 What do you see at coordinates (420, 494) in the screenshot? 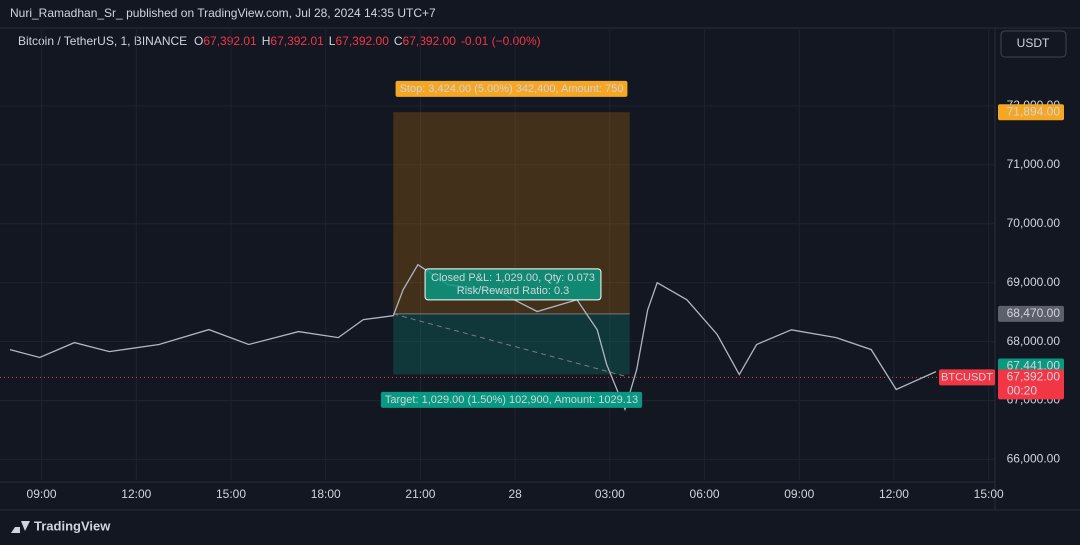
I see `x-tick-label: 21:00` at bounding box center [420, 494].